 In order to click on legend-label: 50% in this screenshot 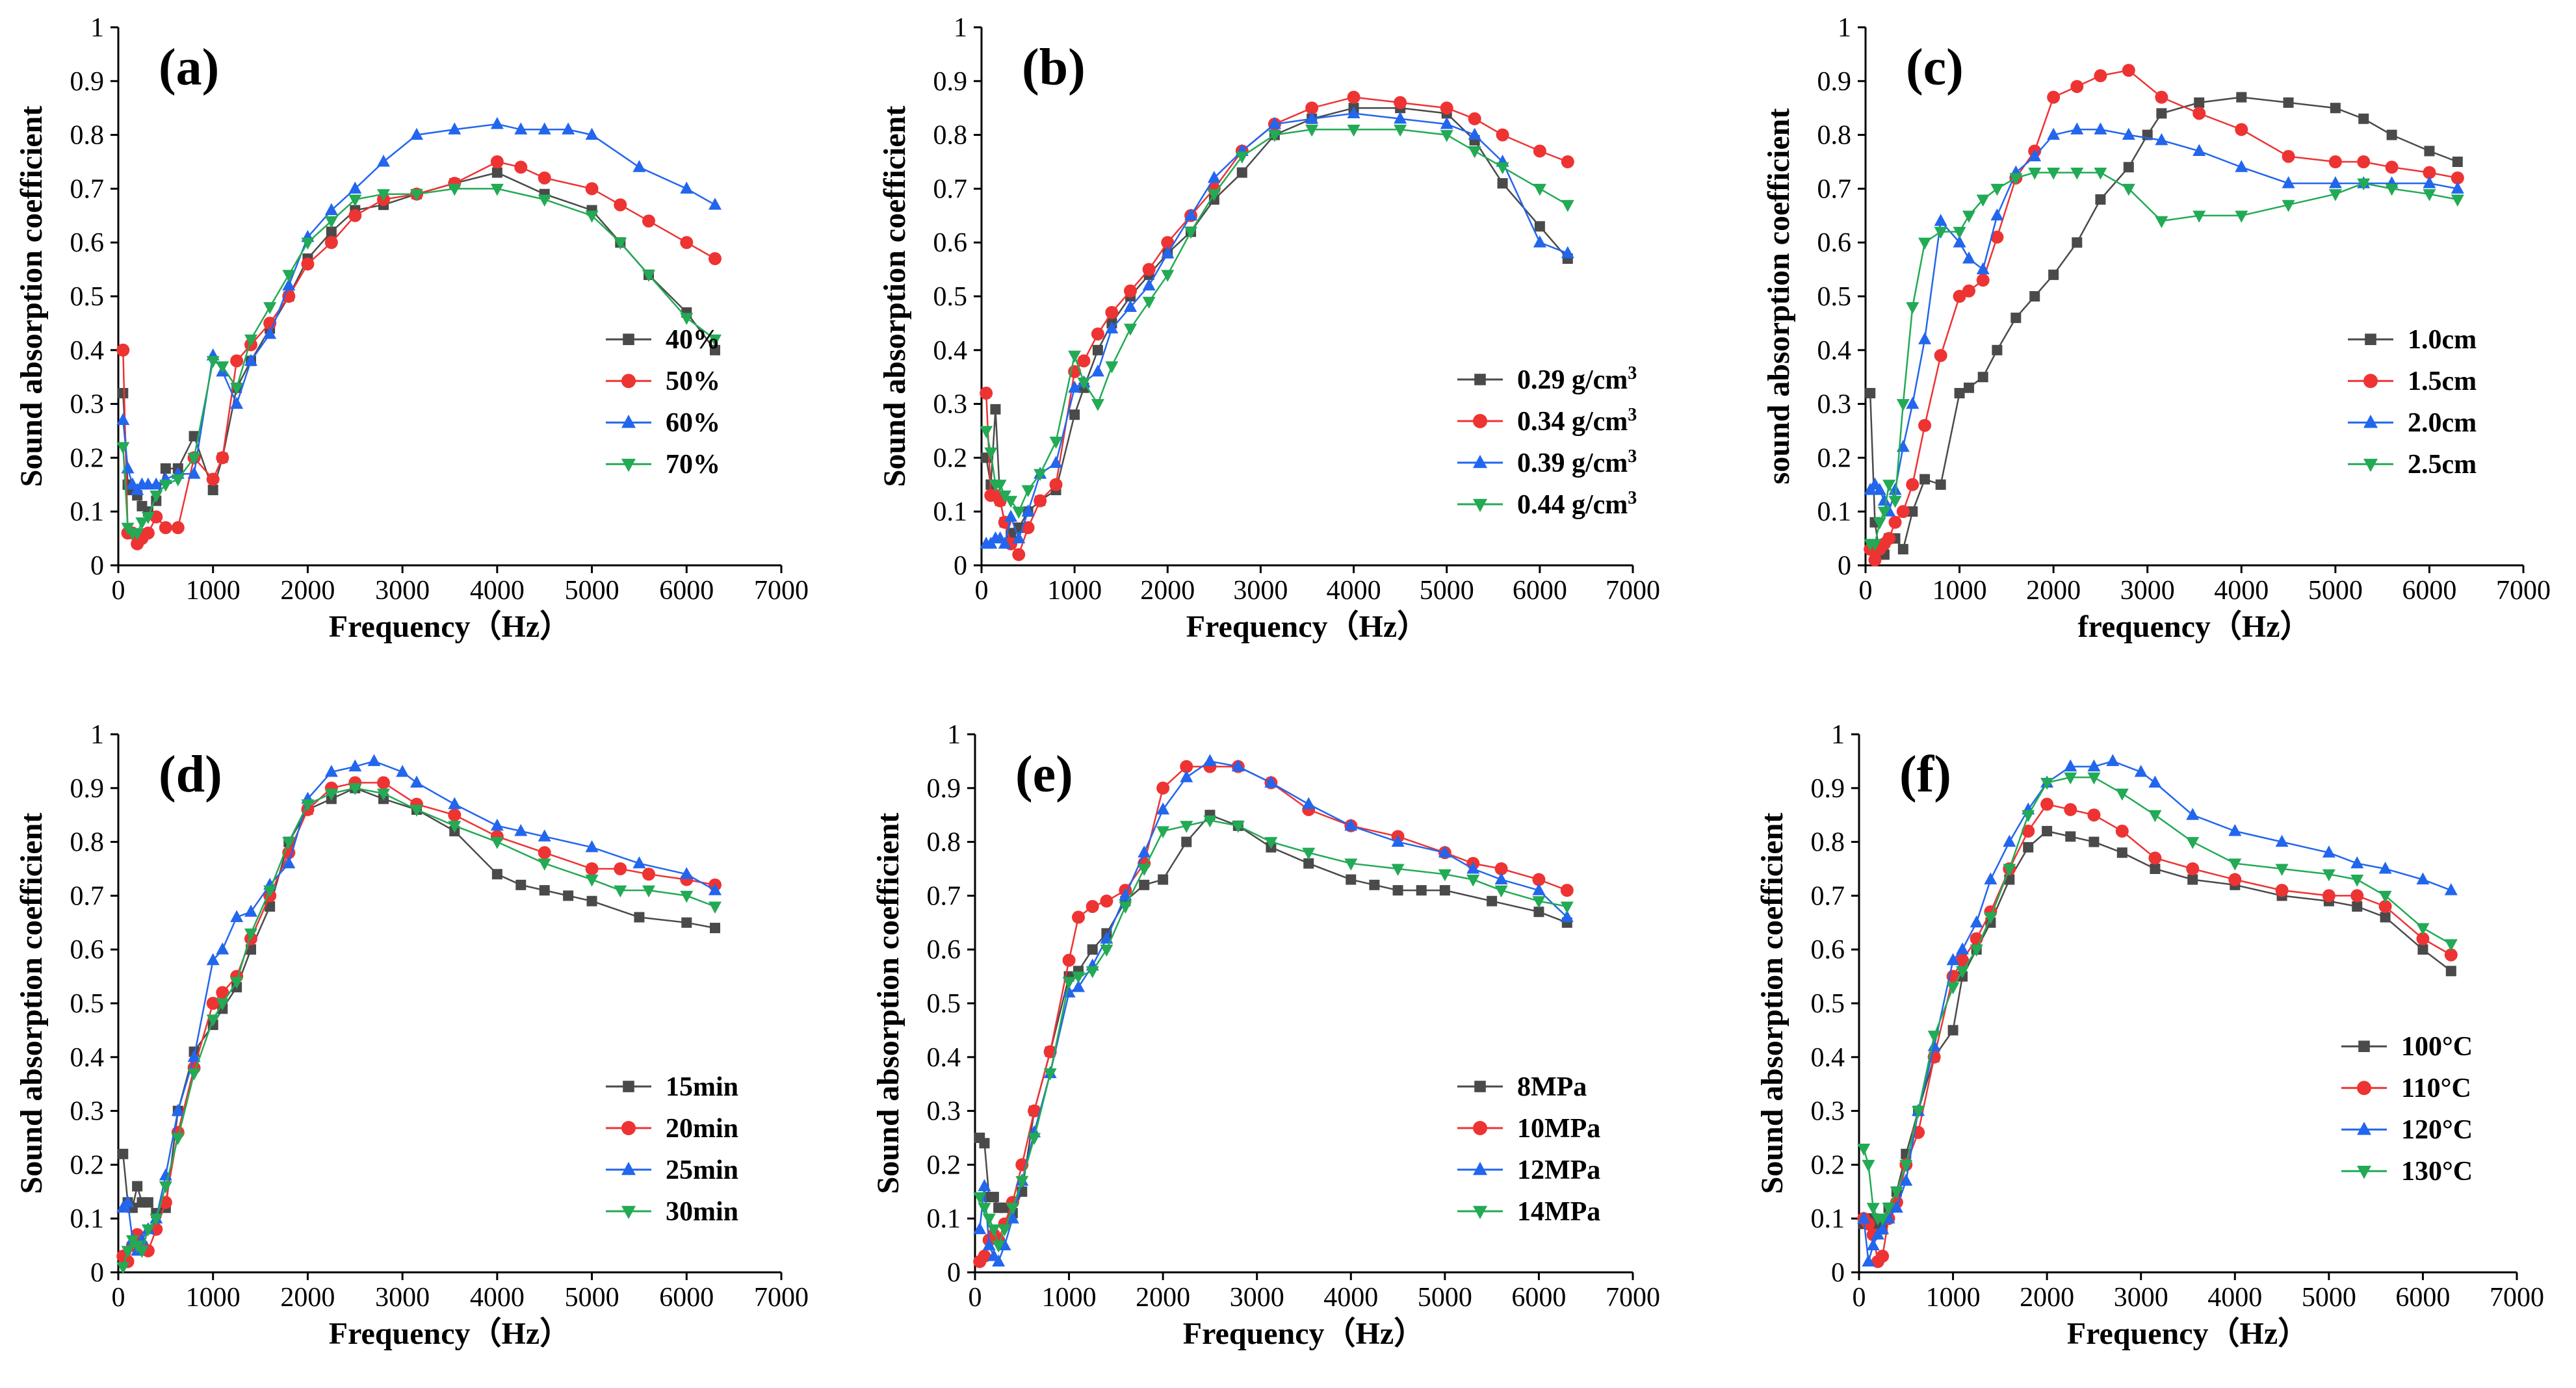, I will do `click(693, 381)`.